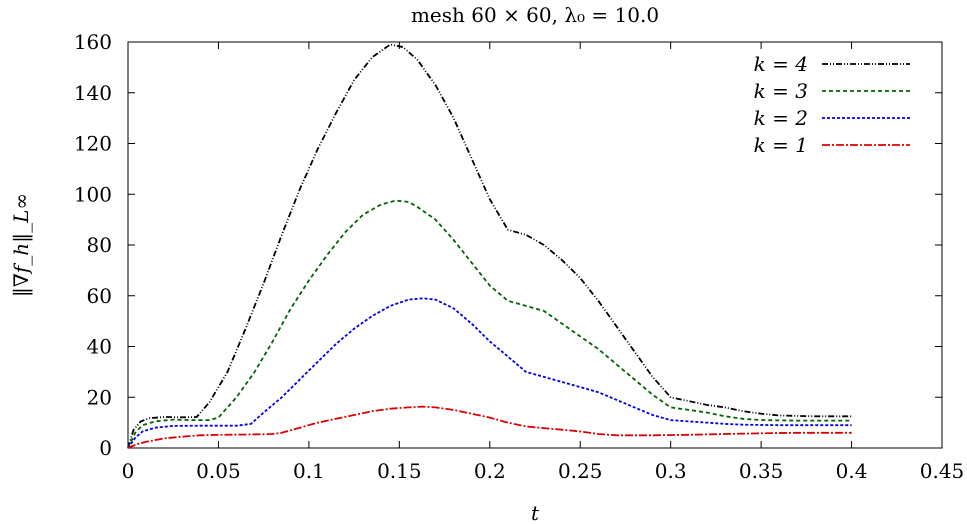 The height and width of the screenshot is (524, 967). Describe the element at coordinates (781, 118) in the screenshot. I see `legend-label: k = 2` at that location.